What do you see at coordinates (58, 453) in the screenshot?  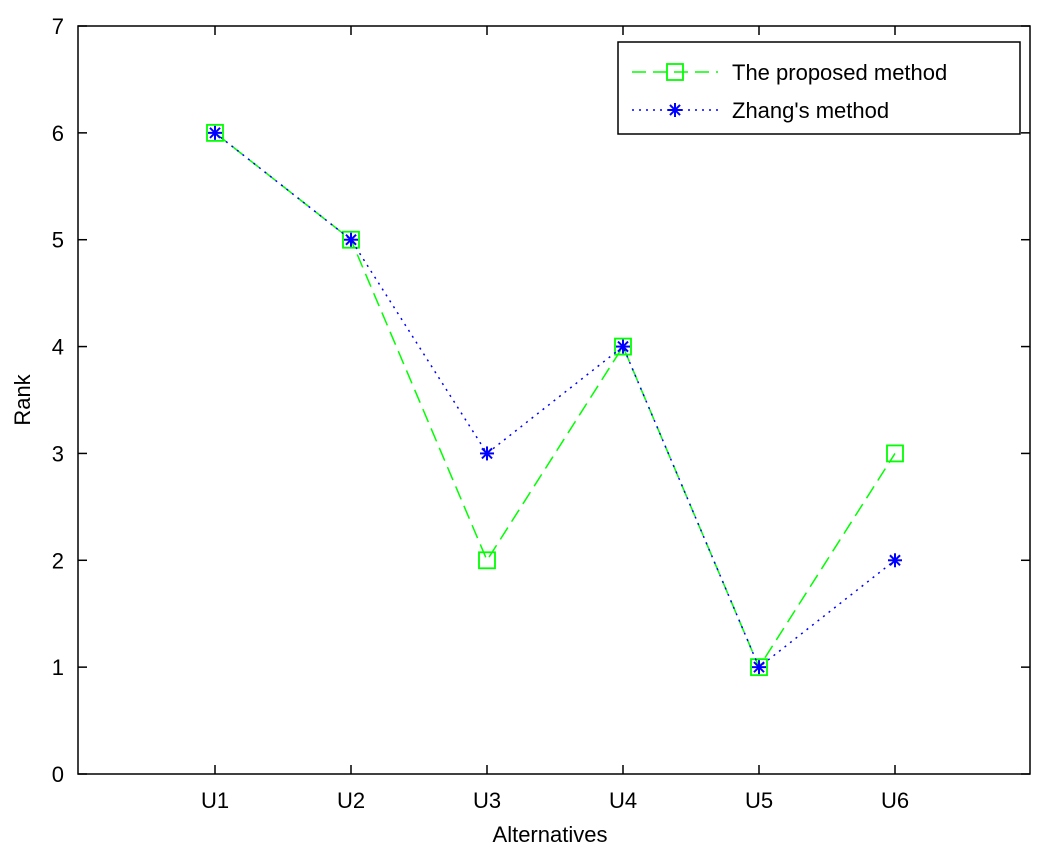 I see `y-tick-label: 3` at bounding box center [58, 453].